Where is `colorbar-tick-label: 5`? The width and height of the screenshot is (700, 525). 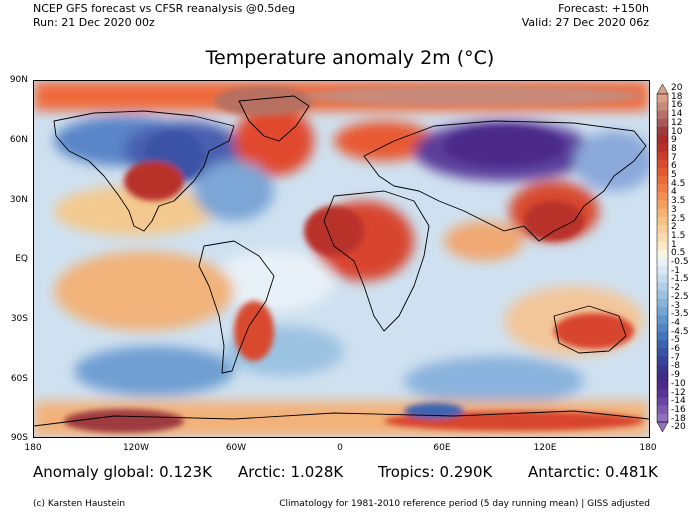
colorbar-tick-label: 5 is located at coordinates (674, 175).